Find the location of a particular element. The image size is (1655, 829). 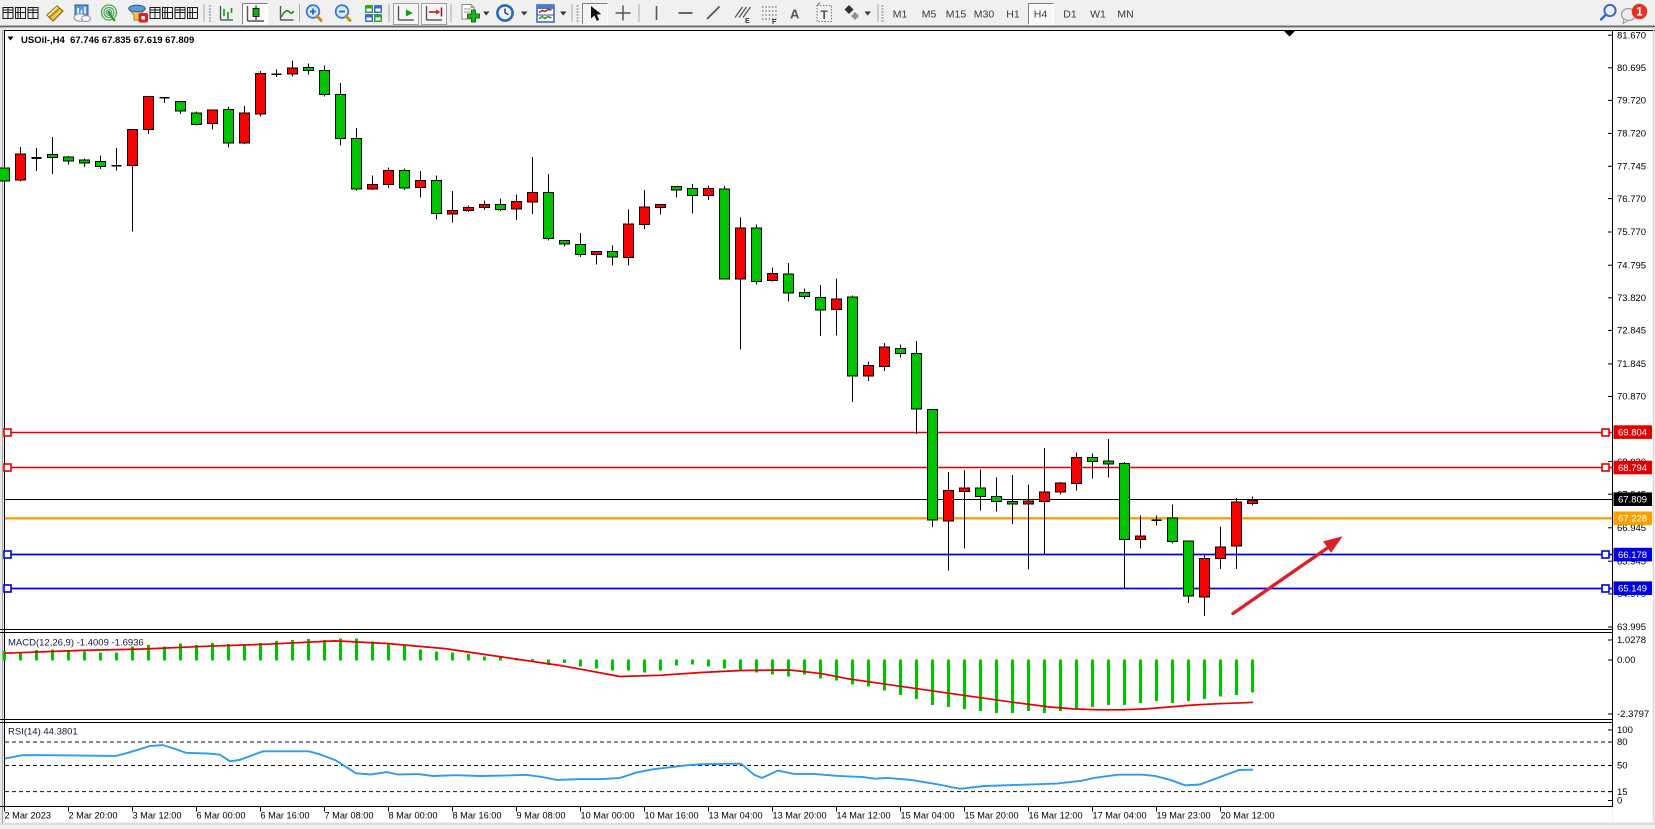

svg-text: 1 is located at coordinates (1639, 13).